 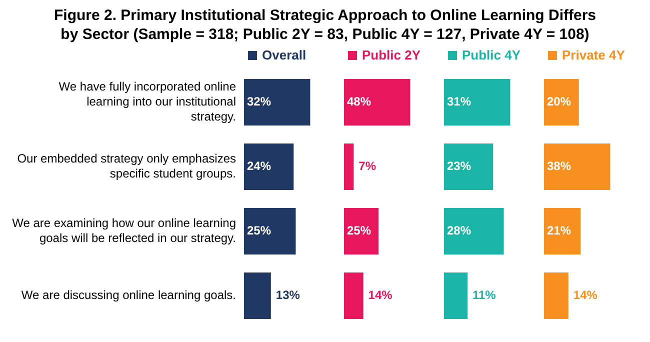 I want to click on data-label: 13%, so click(x=288, y=295).